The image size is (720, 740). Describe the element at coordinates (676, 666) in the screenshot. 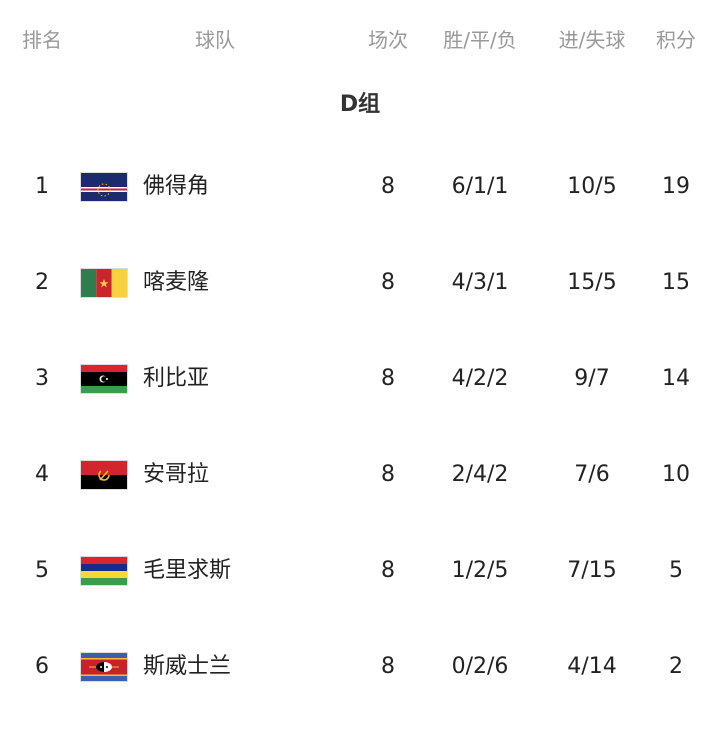

I see `points: 2` at that location.